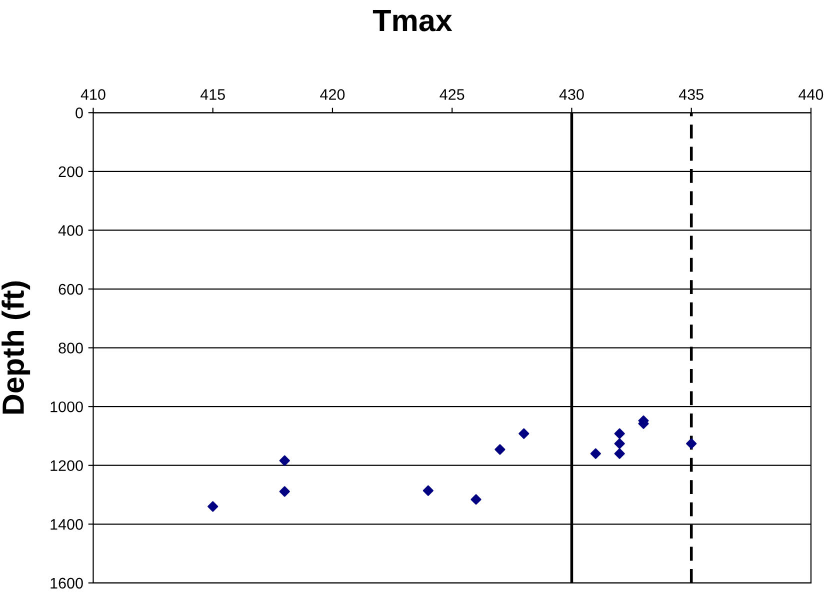 This screenshot has height=593, width=825. What do you see at coordinates (811, 94) in the screenshot?
I see `x-tick-label: 440` at bounding box center [811, 94].